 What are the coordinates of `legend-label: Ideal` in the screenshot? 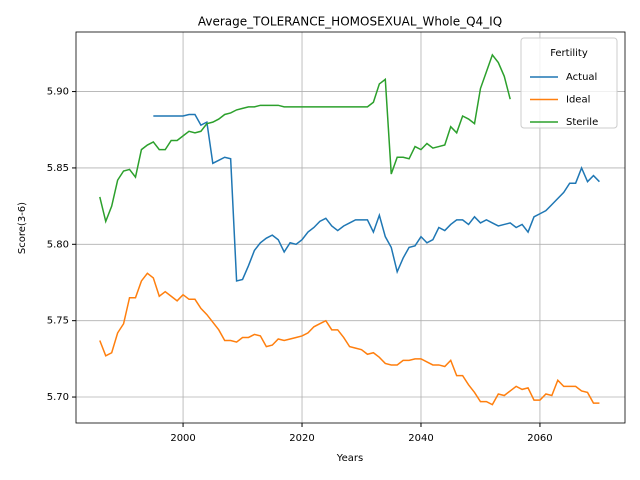 It's located at (578, 100).